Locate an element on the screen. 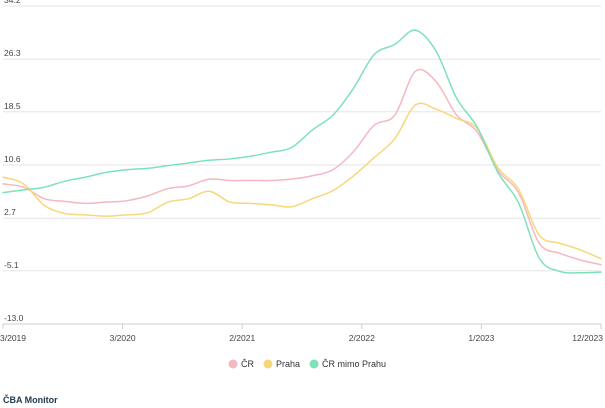  x-tick-label: 3/2020 is located at coordinates (123, 338).